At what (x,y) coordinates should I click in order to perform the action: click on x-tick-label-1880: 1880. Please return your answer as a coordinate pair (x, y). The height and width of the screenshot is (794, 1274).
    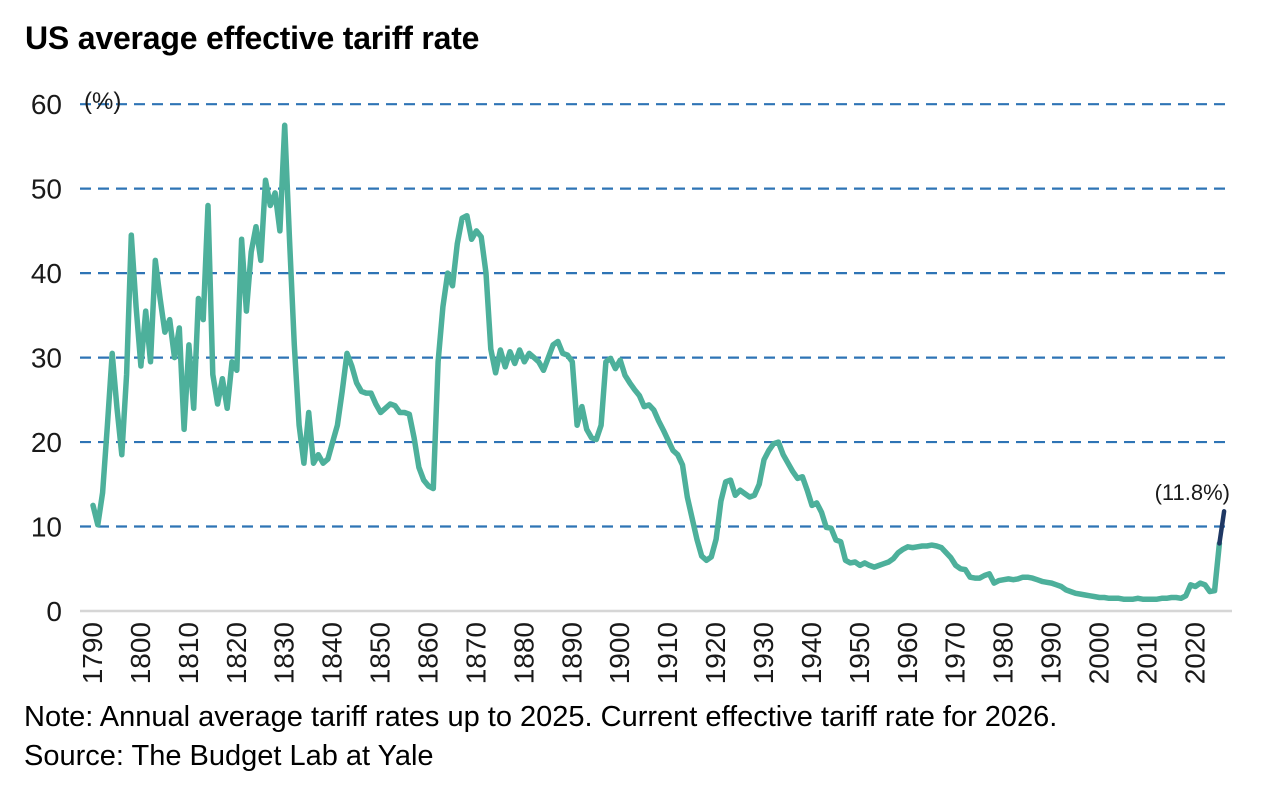
    Looking at the image, I should click on (523, 653).